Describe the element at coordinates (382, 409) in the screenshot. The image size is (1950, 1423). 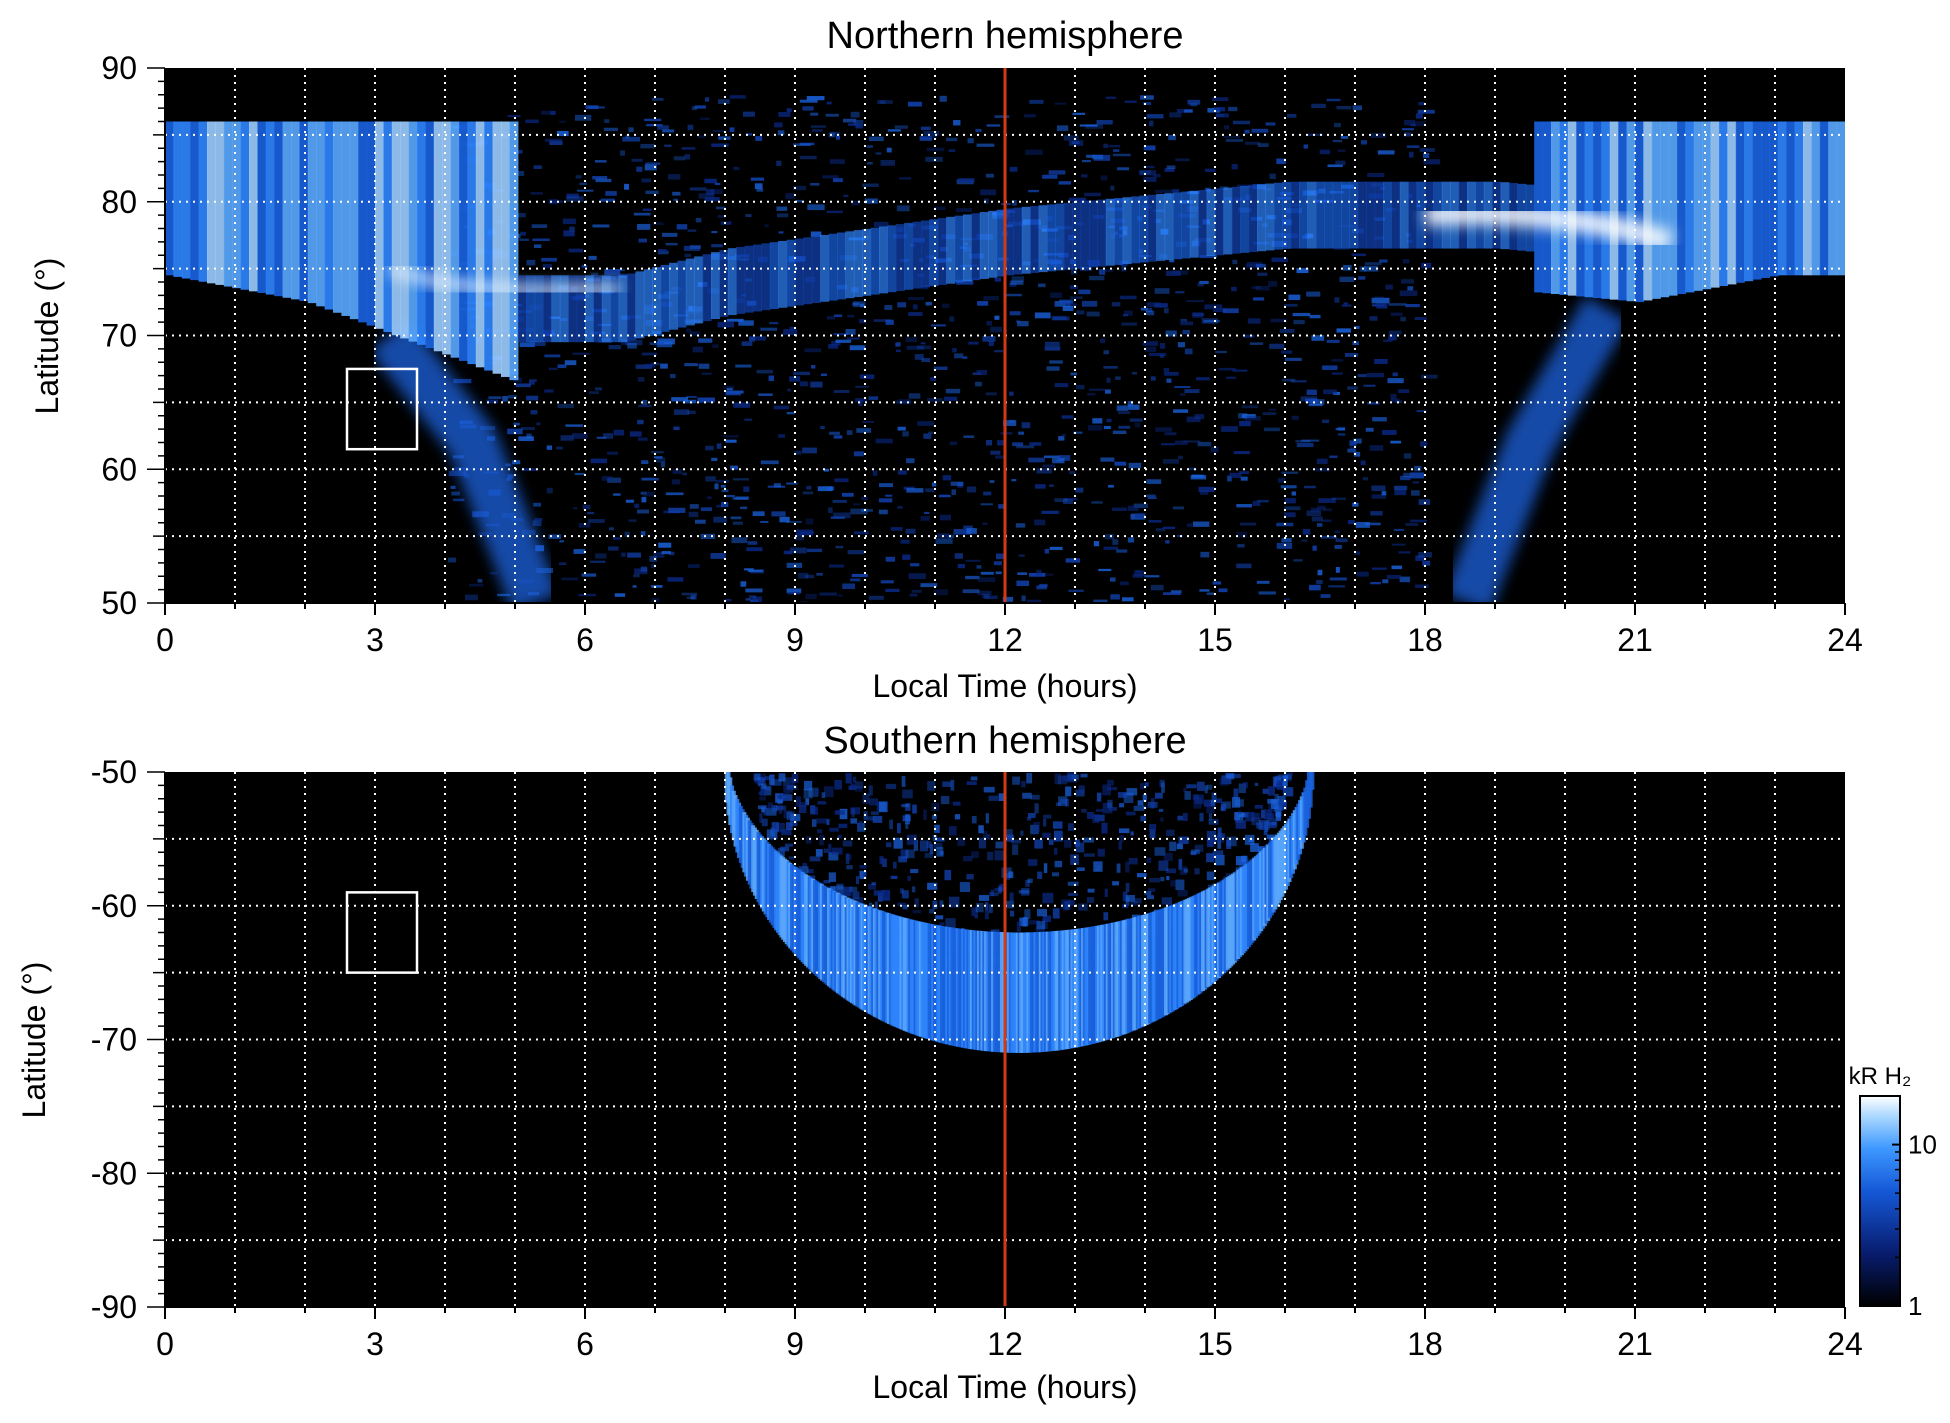
I see `reference-box` at that location.